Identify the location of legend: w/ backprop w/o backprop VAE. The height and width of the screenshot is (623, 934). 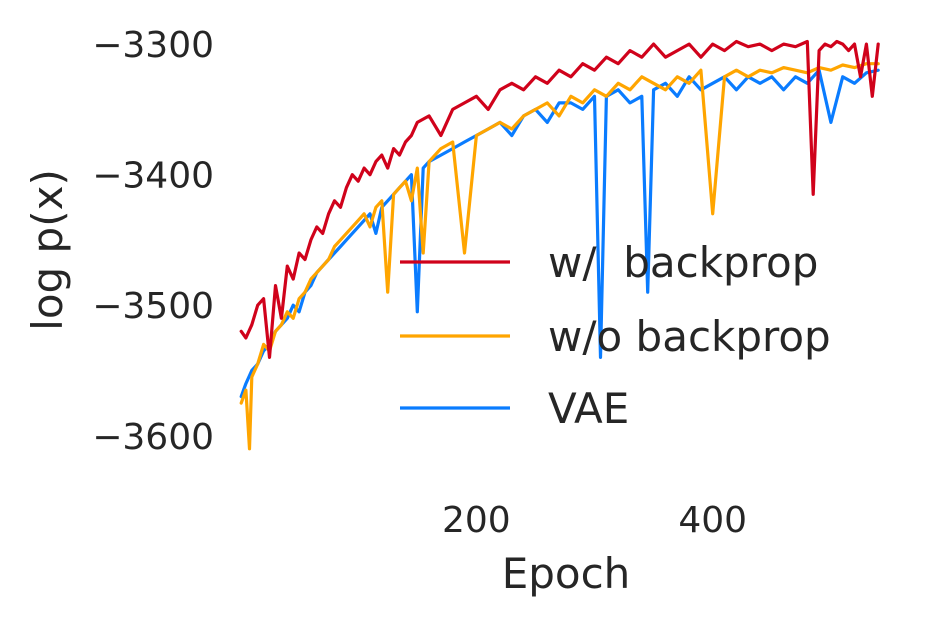
(615, 335).